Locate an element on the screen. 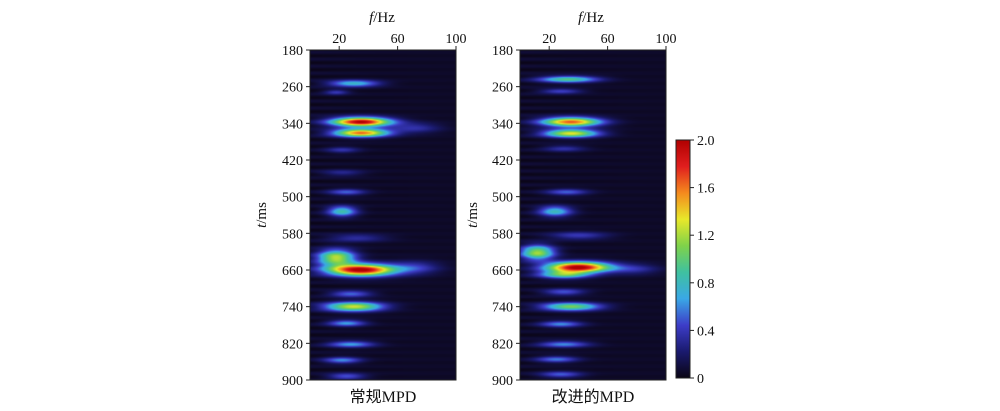  panel2-frame is located at coordinates (593, 215).